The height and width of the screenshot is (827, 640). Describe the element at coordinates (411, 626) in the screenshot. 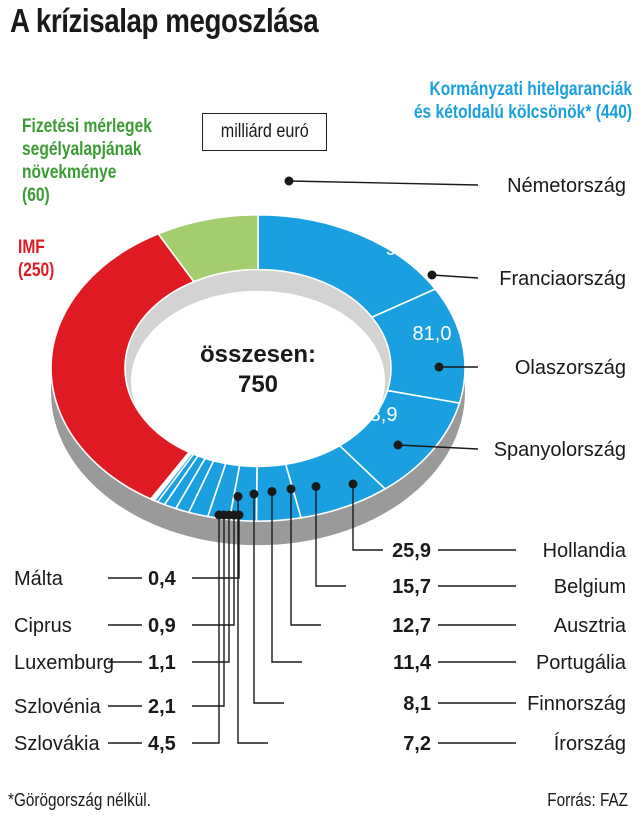

I see `value-label-ausztria: 12,7` at that location.